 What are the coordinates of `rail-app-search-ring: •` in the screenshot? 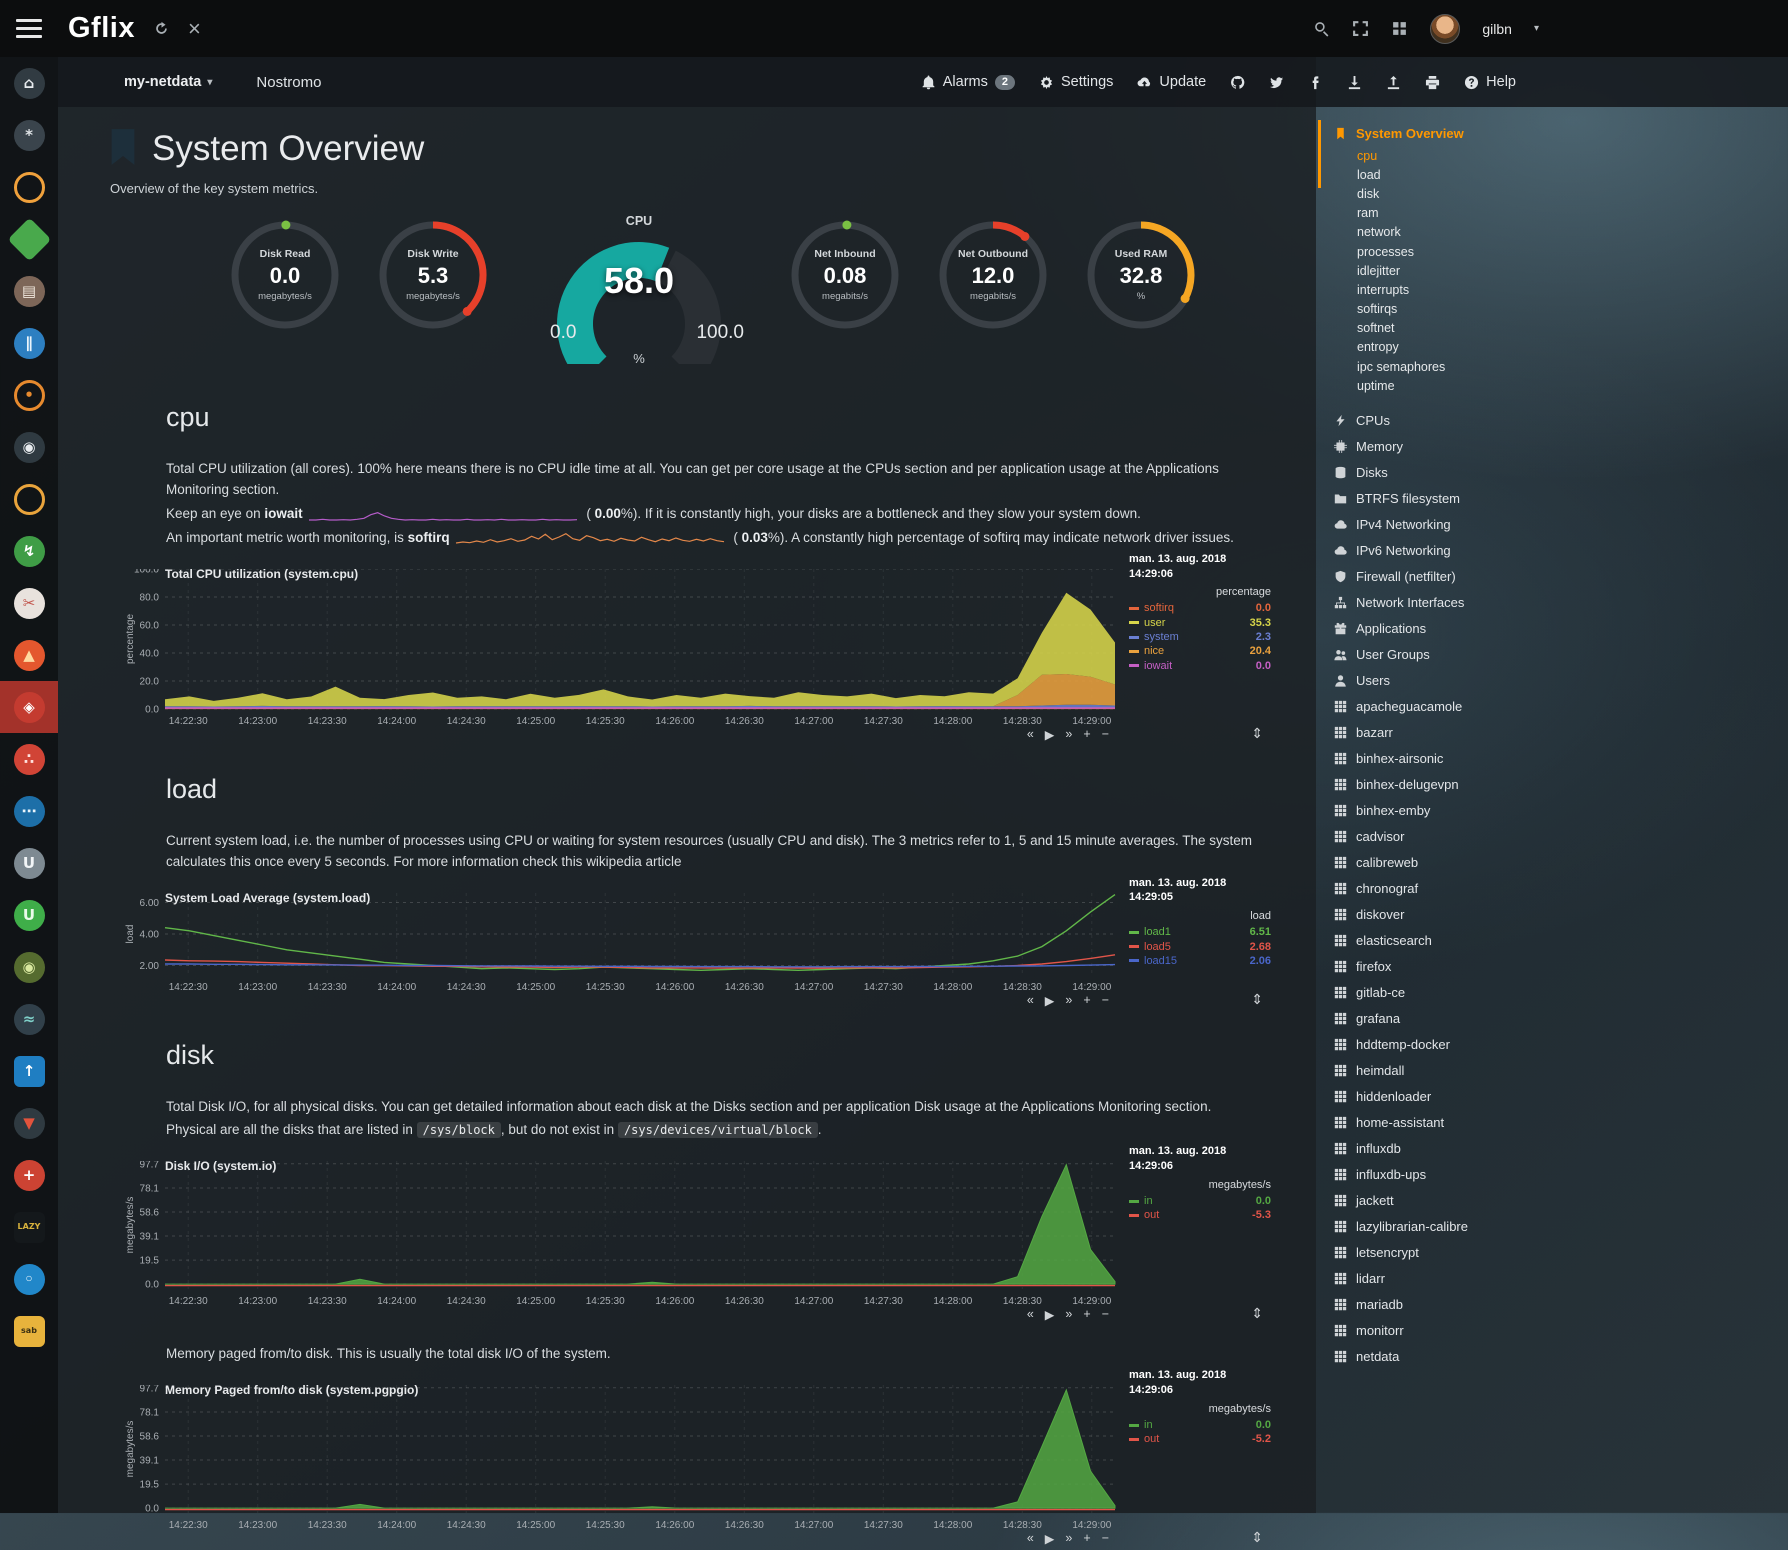 It's located at (29, 395).